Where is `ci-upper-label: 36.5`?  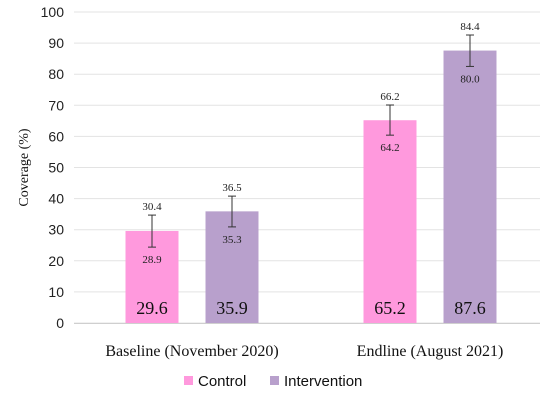
ci-upper-label: 36.5 is located at coordinates (232, 188).